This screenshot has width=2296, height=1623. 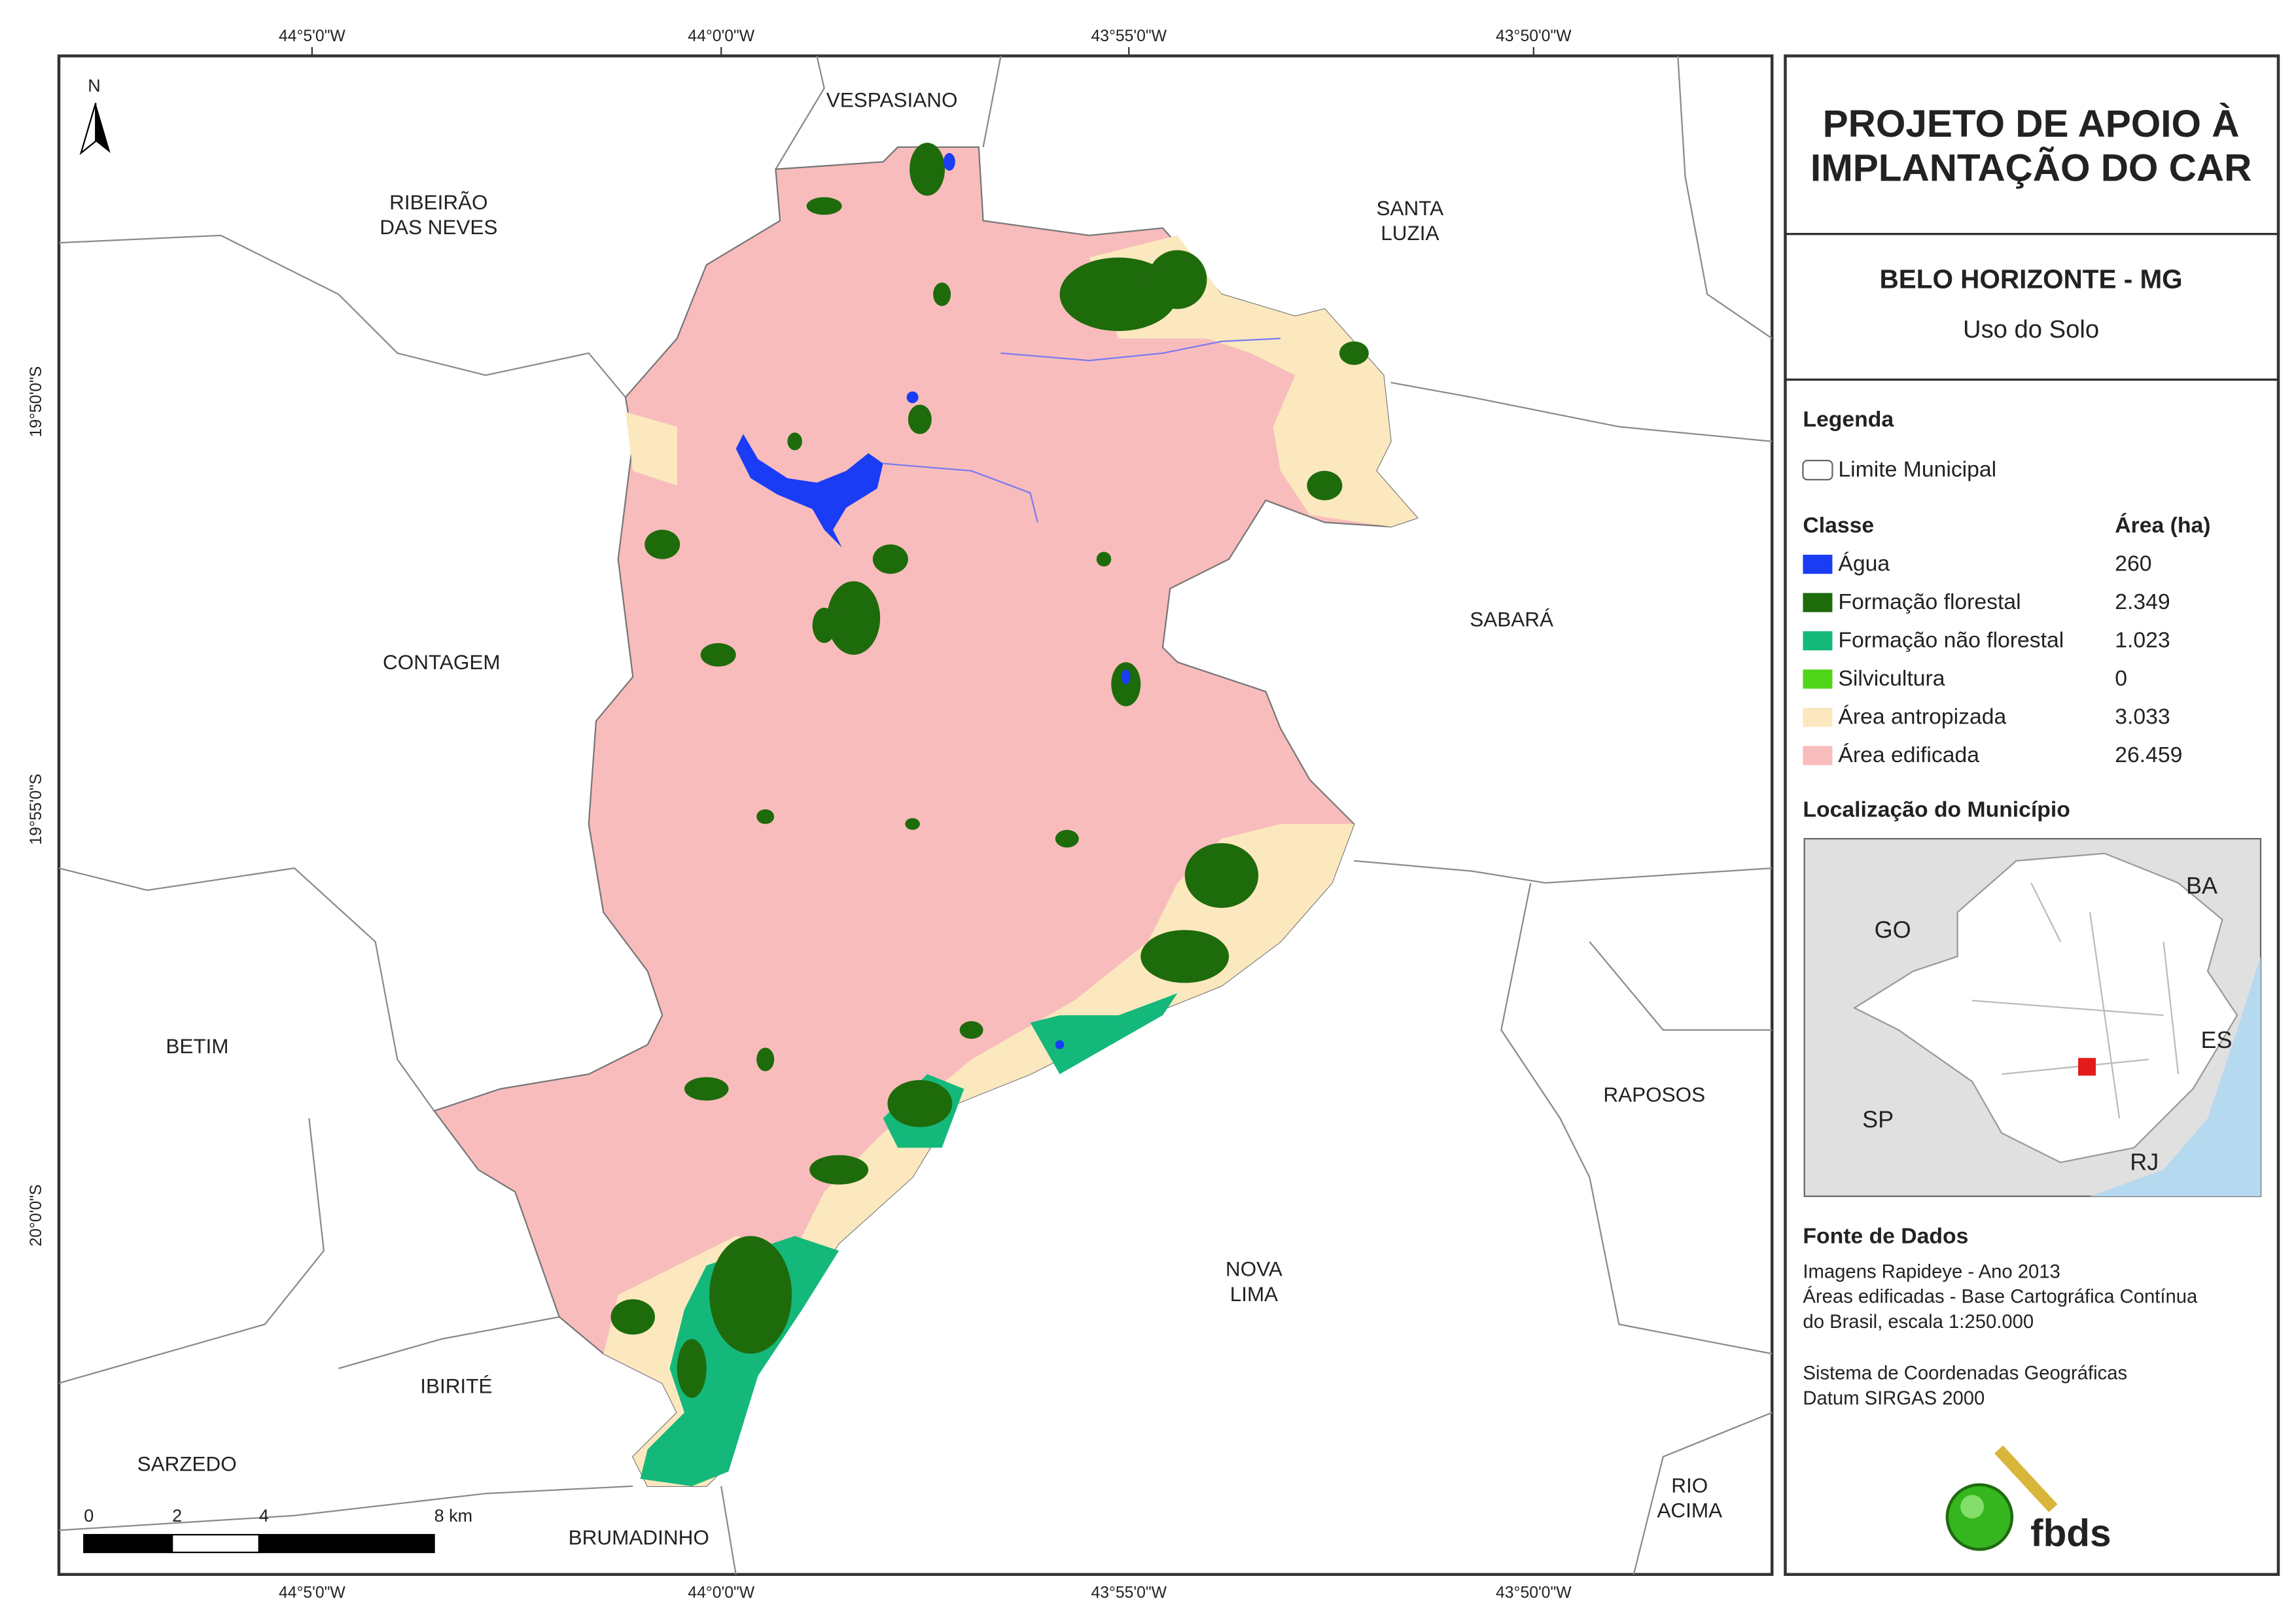 What do you see at coordinates (1690, 1485) in the screenshot?
I see `municipality-label: RIO` at bounding box center [1690, 1485].